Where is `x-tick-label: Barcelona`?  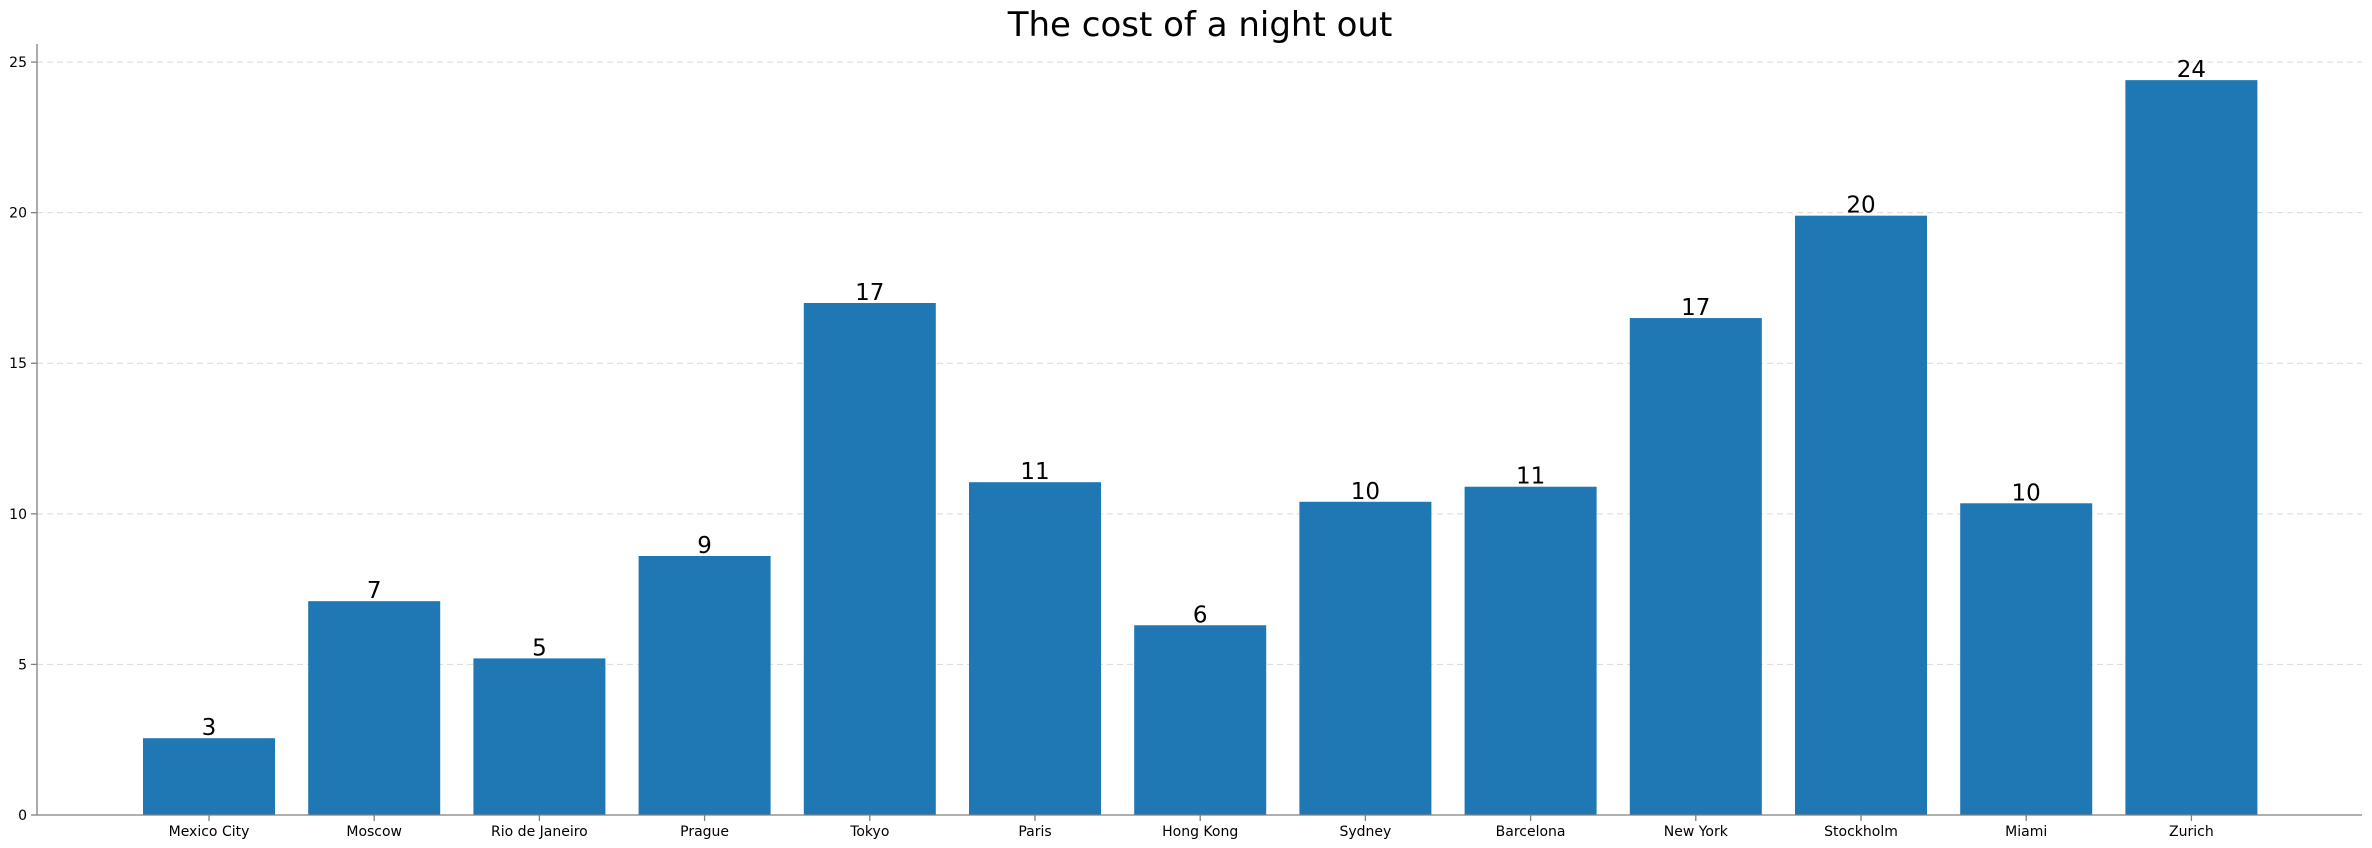
x-tick-label: Barcelona is located at coordinates (1531, 832).